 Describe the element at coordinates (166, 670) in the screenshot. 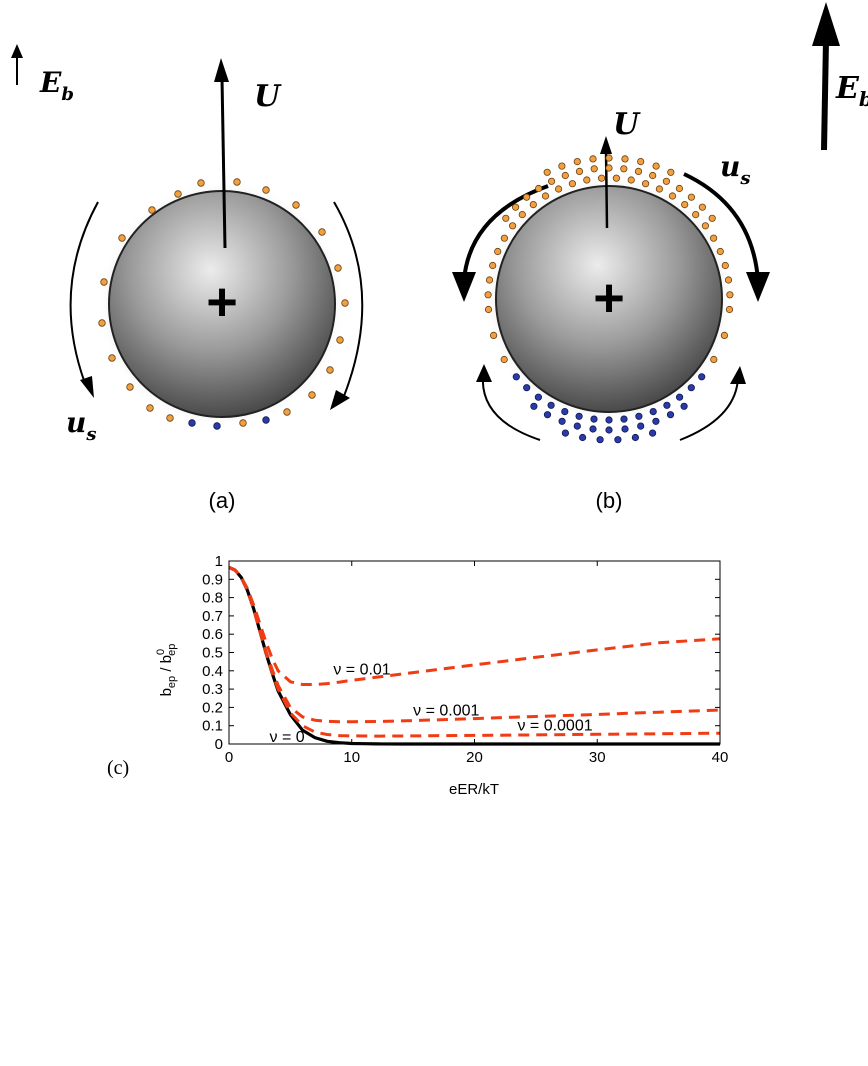

I see `y-axis-label: bep / b0ep` at that location.